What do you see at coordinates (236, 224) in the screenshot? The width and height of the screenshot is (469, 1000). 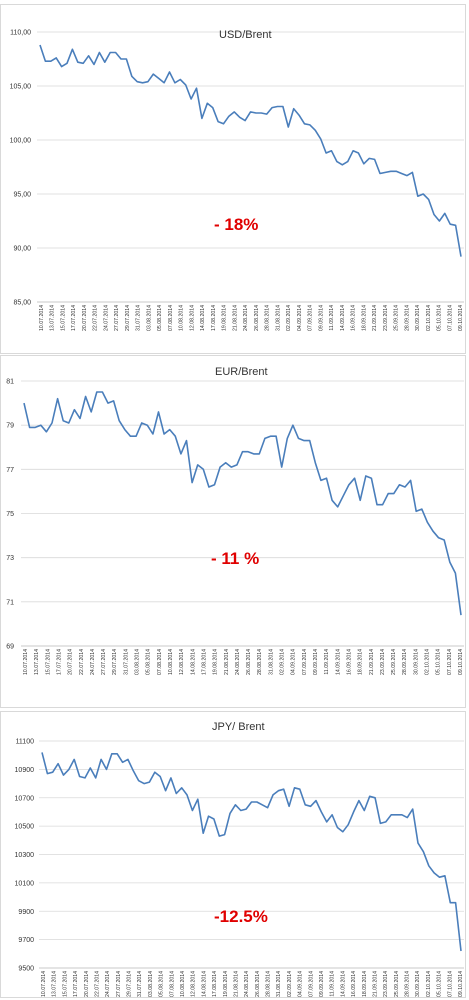 I see `chart-annotation: - 18%` at bounding box center [236, 224].